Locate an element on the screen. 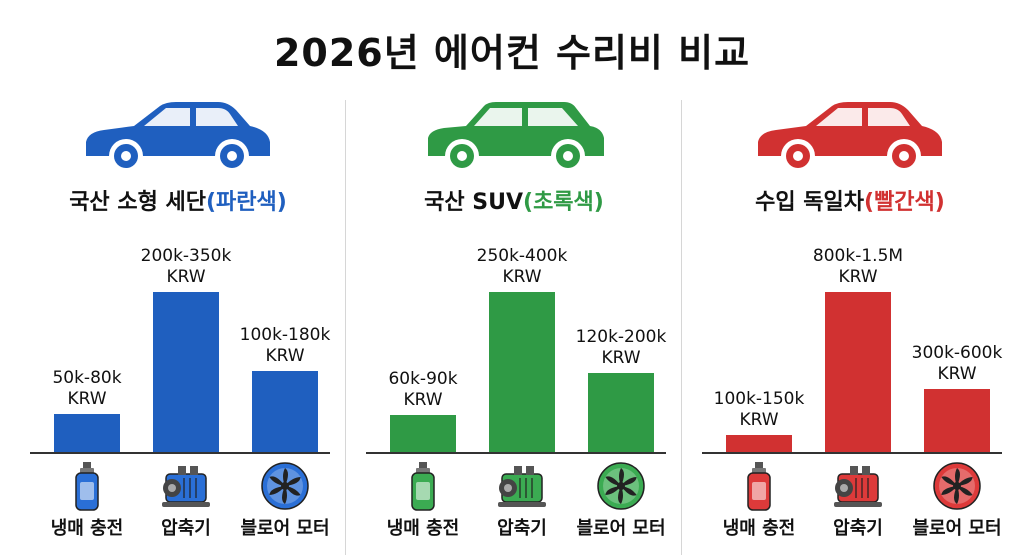 The height and width of the screenshot is (559, 1024). panel-title: 수입 독일차(빨간색) is located at coordinates (850, 200).